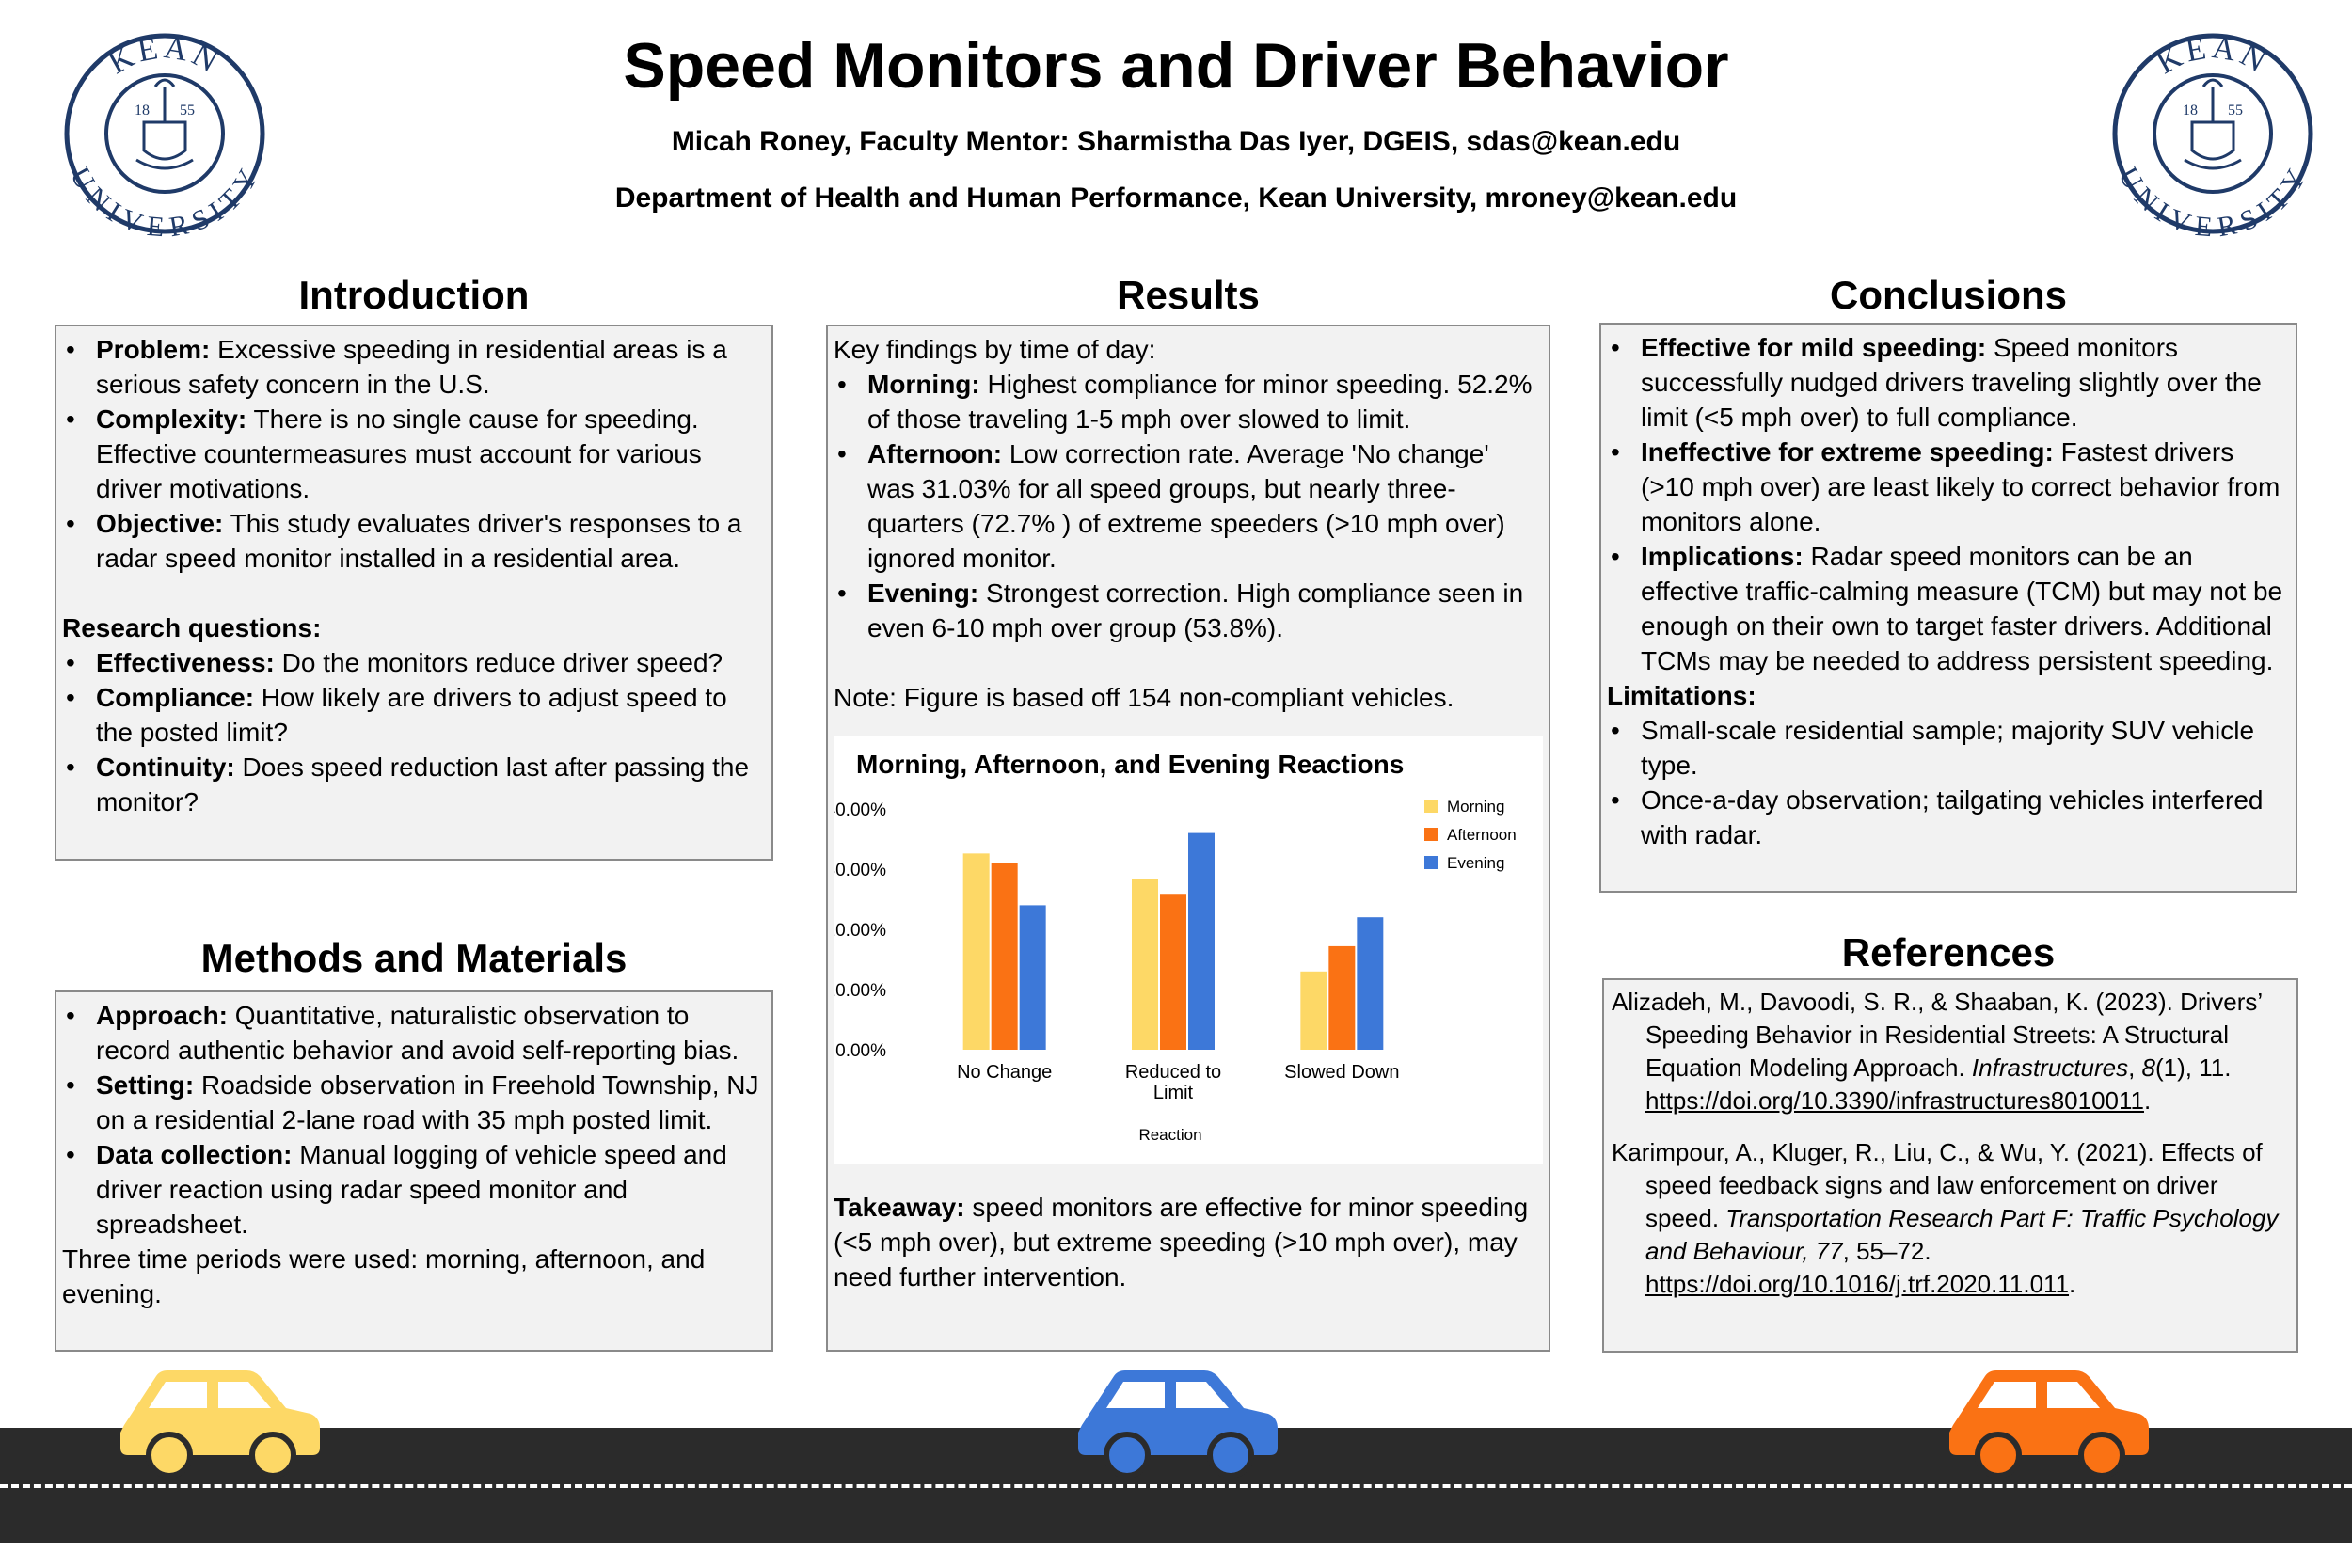 The image size is (2352, 1568). I want to click on y-tick-label: 40.00%, so click(860, 810).